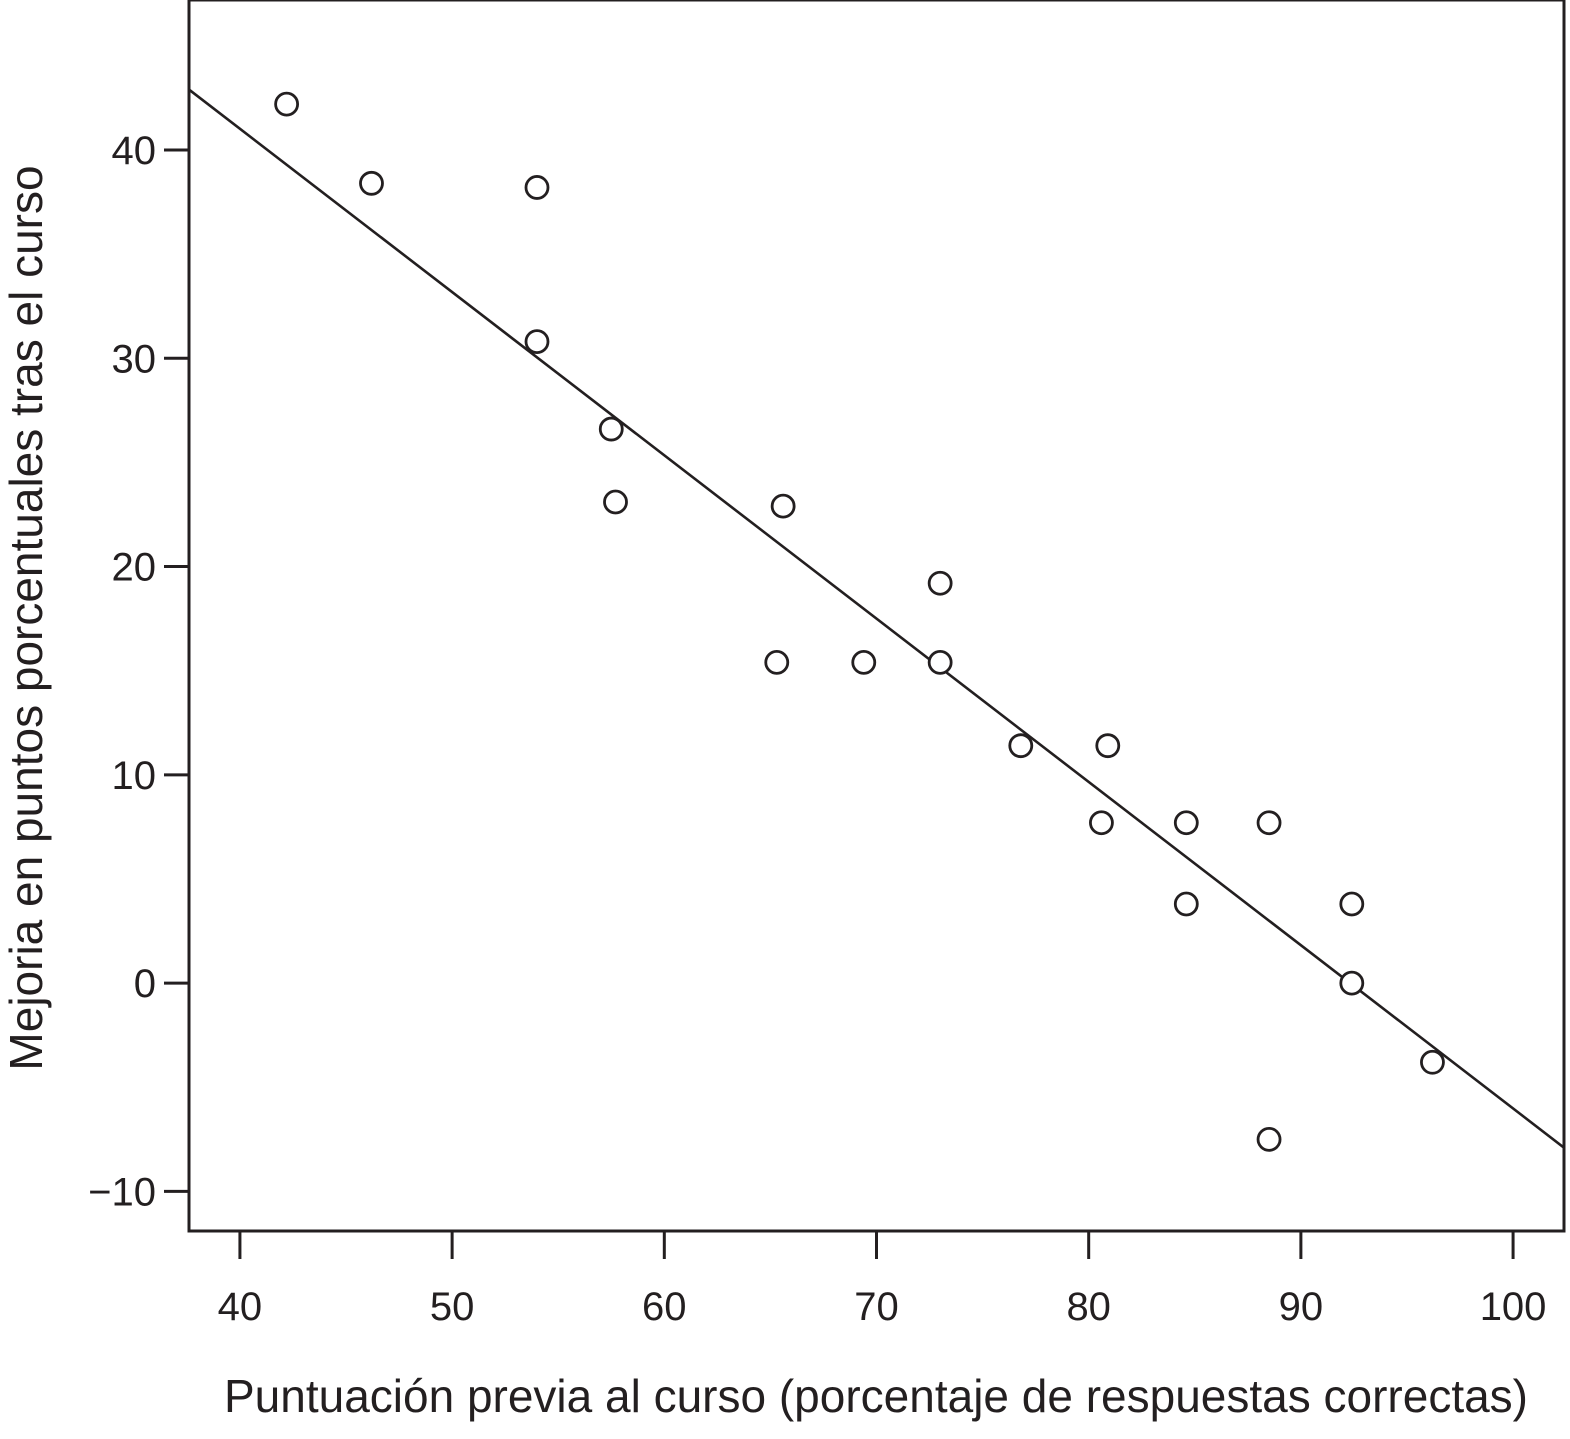 The height and width of the screenshot is (1439, 1570). What do you see at coordinates (145, 984) in the screenshot?
I see `y-tick-label: 0` at bounding box center [145, 984].